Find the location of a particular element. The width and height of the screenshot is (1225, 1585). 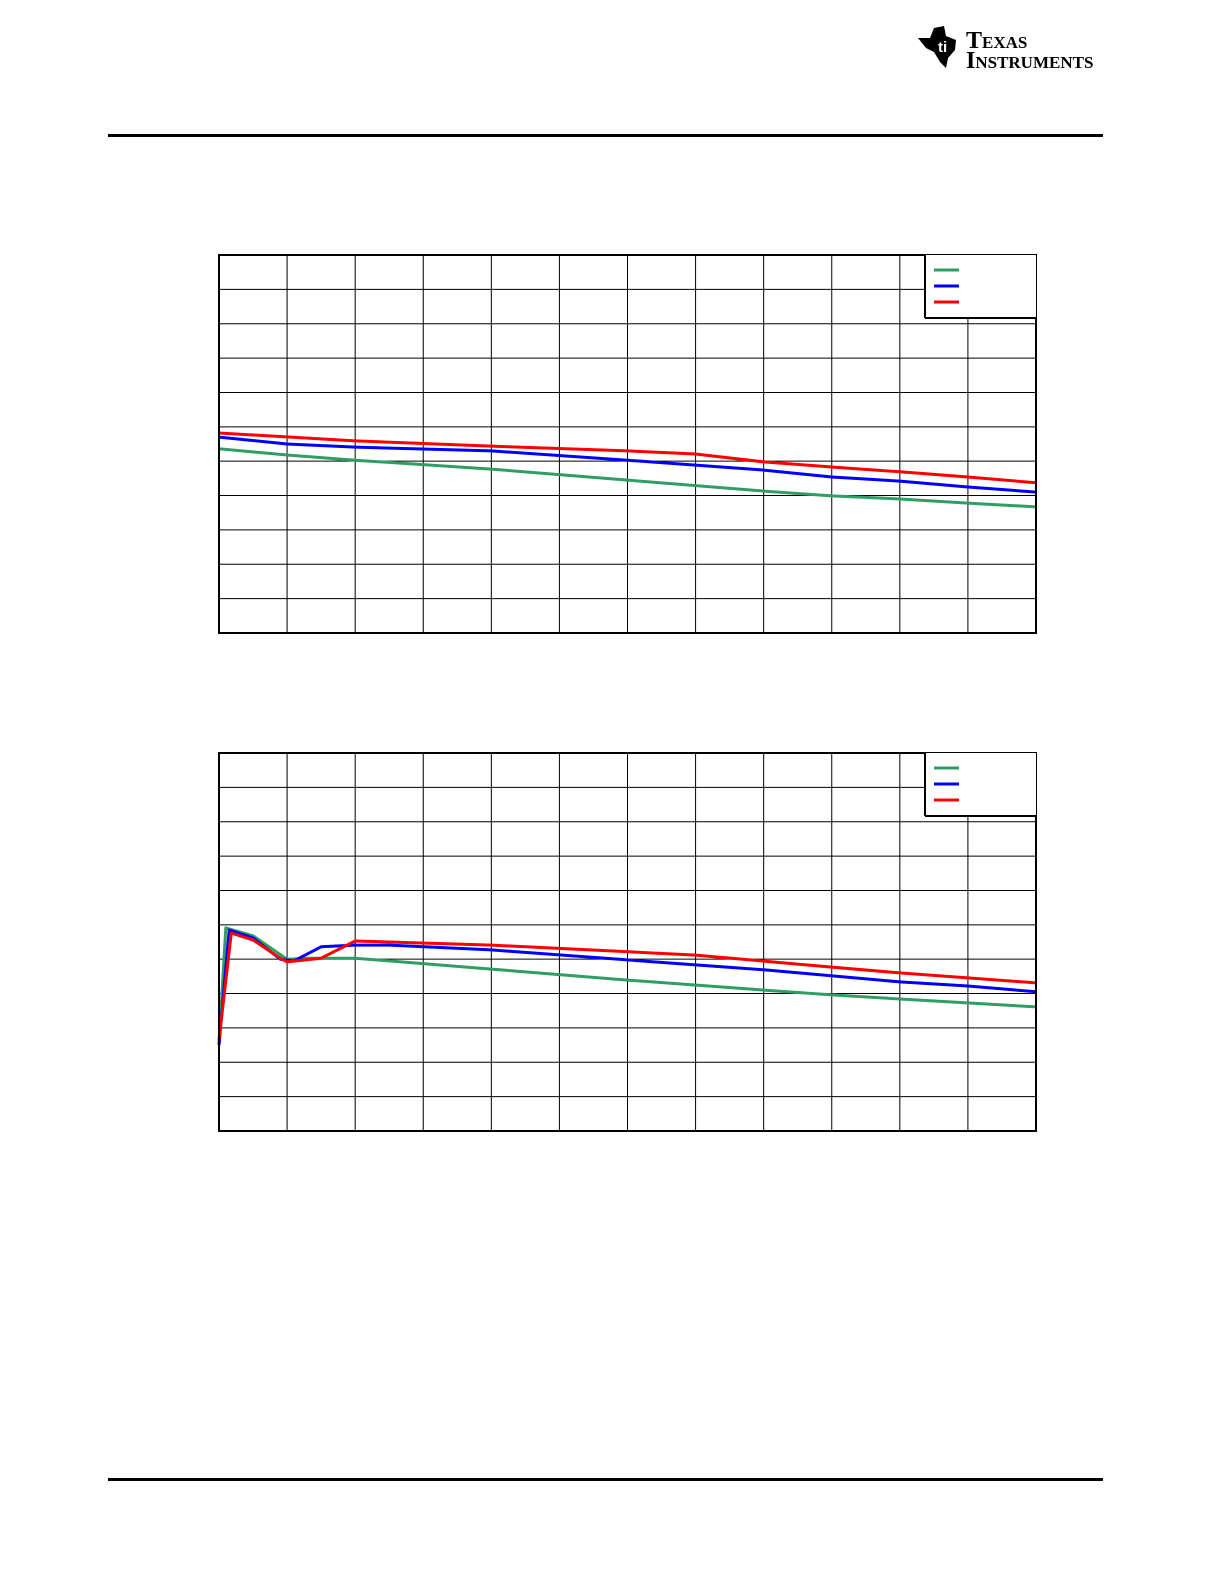

ti-logo: ti Texas Instruments is located at coordinates (1005, 50).